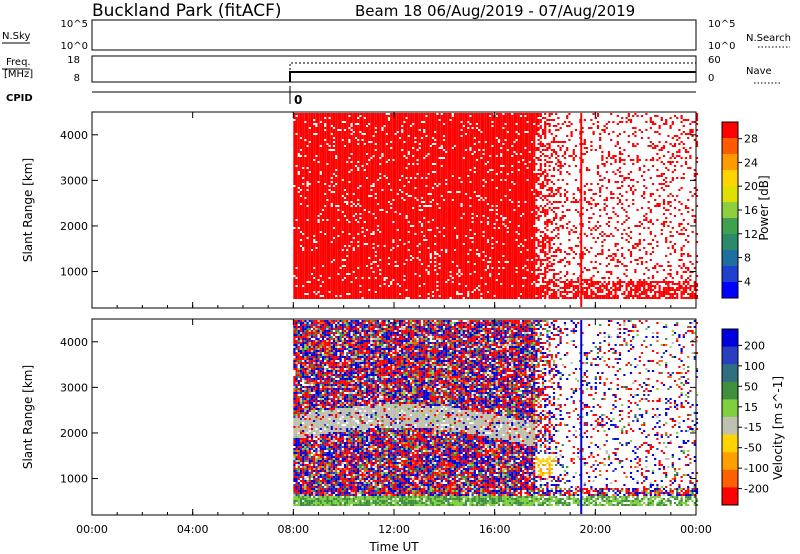  I want to click on nsearch-label: N.Search, so click(768, 38).